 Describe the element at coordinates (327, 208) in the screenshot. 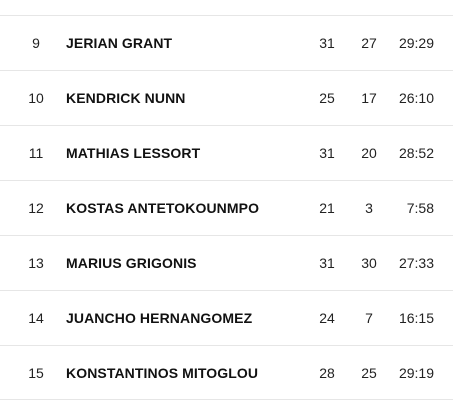

I see `stat-value-1: 21` at that location.